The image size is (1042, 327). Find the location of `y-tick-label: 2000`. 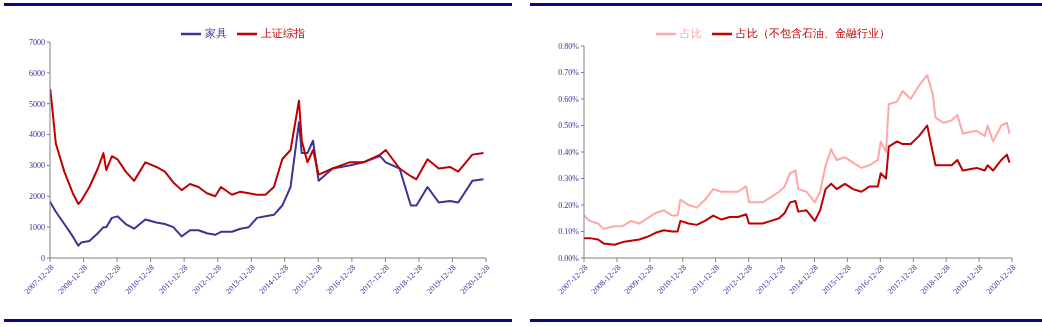

y-tick-label: 2000 is located at coordinates (37, 197).